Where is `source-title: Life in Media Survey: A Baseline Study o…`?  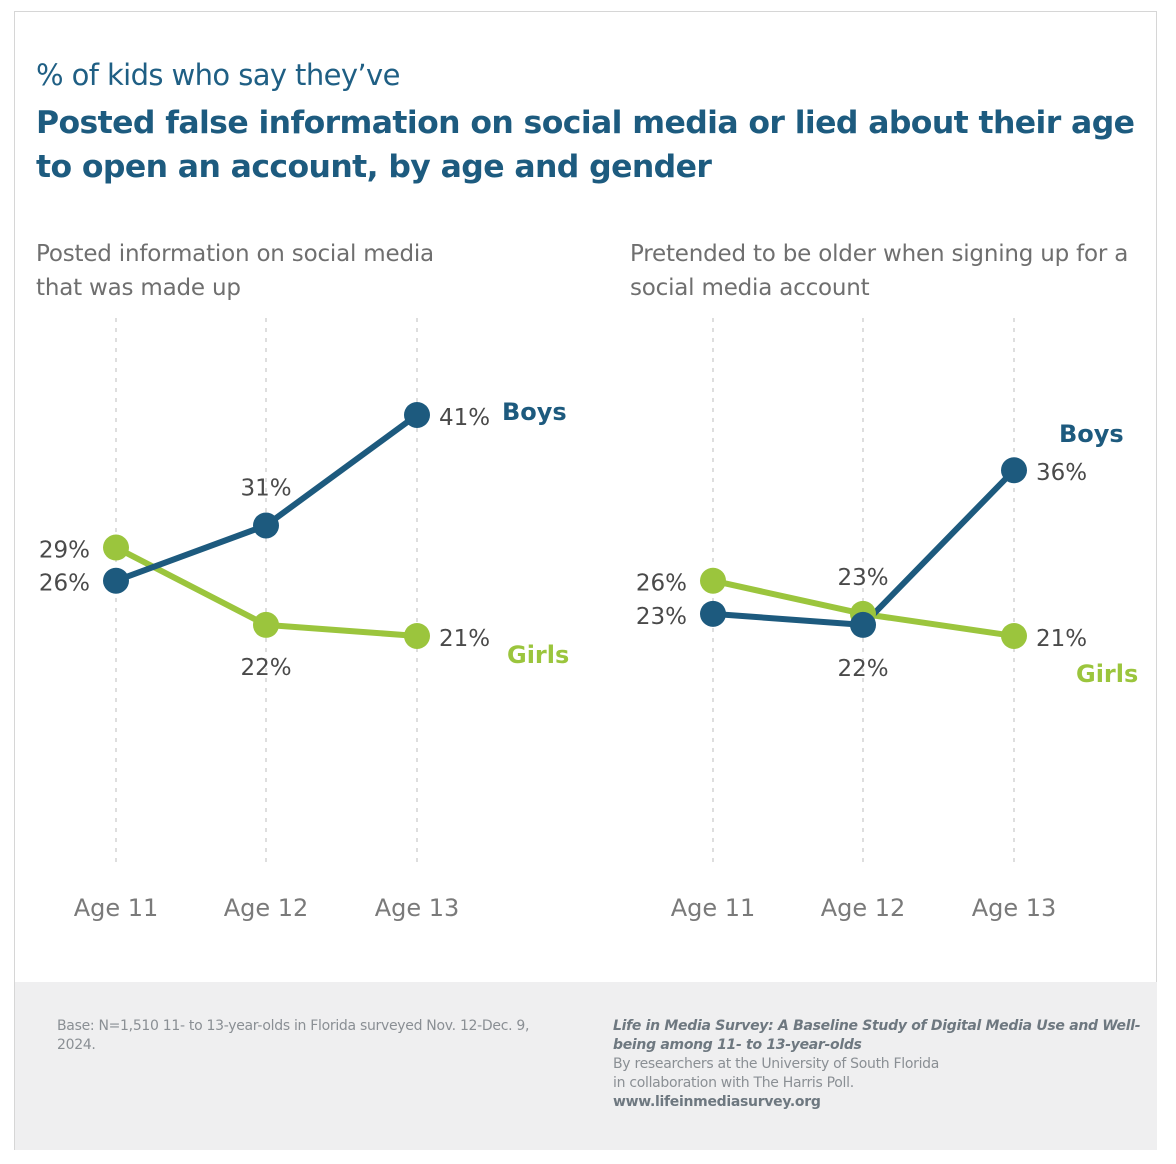
source-title: Life in Media Survey: A Baseline Study o… is located at coordinates (877, 1035).